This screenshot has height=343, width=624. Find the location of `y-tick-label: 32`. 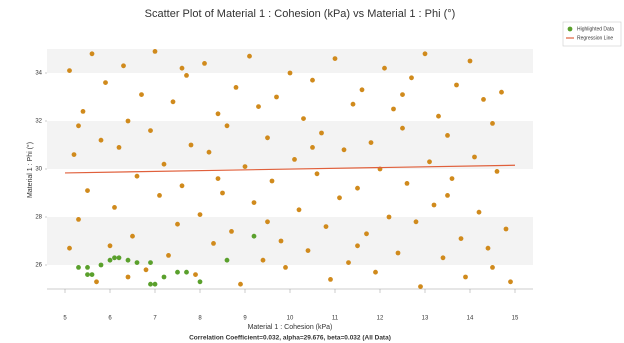

y-tick-label: 32 is located at coordinates (38, 122).